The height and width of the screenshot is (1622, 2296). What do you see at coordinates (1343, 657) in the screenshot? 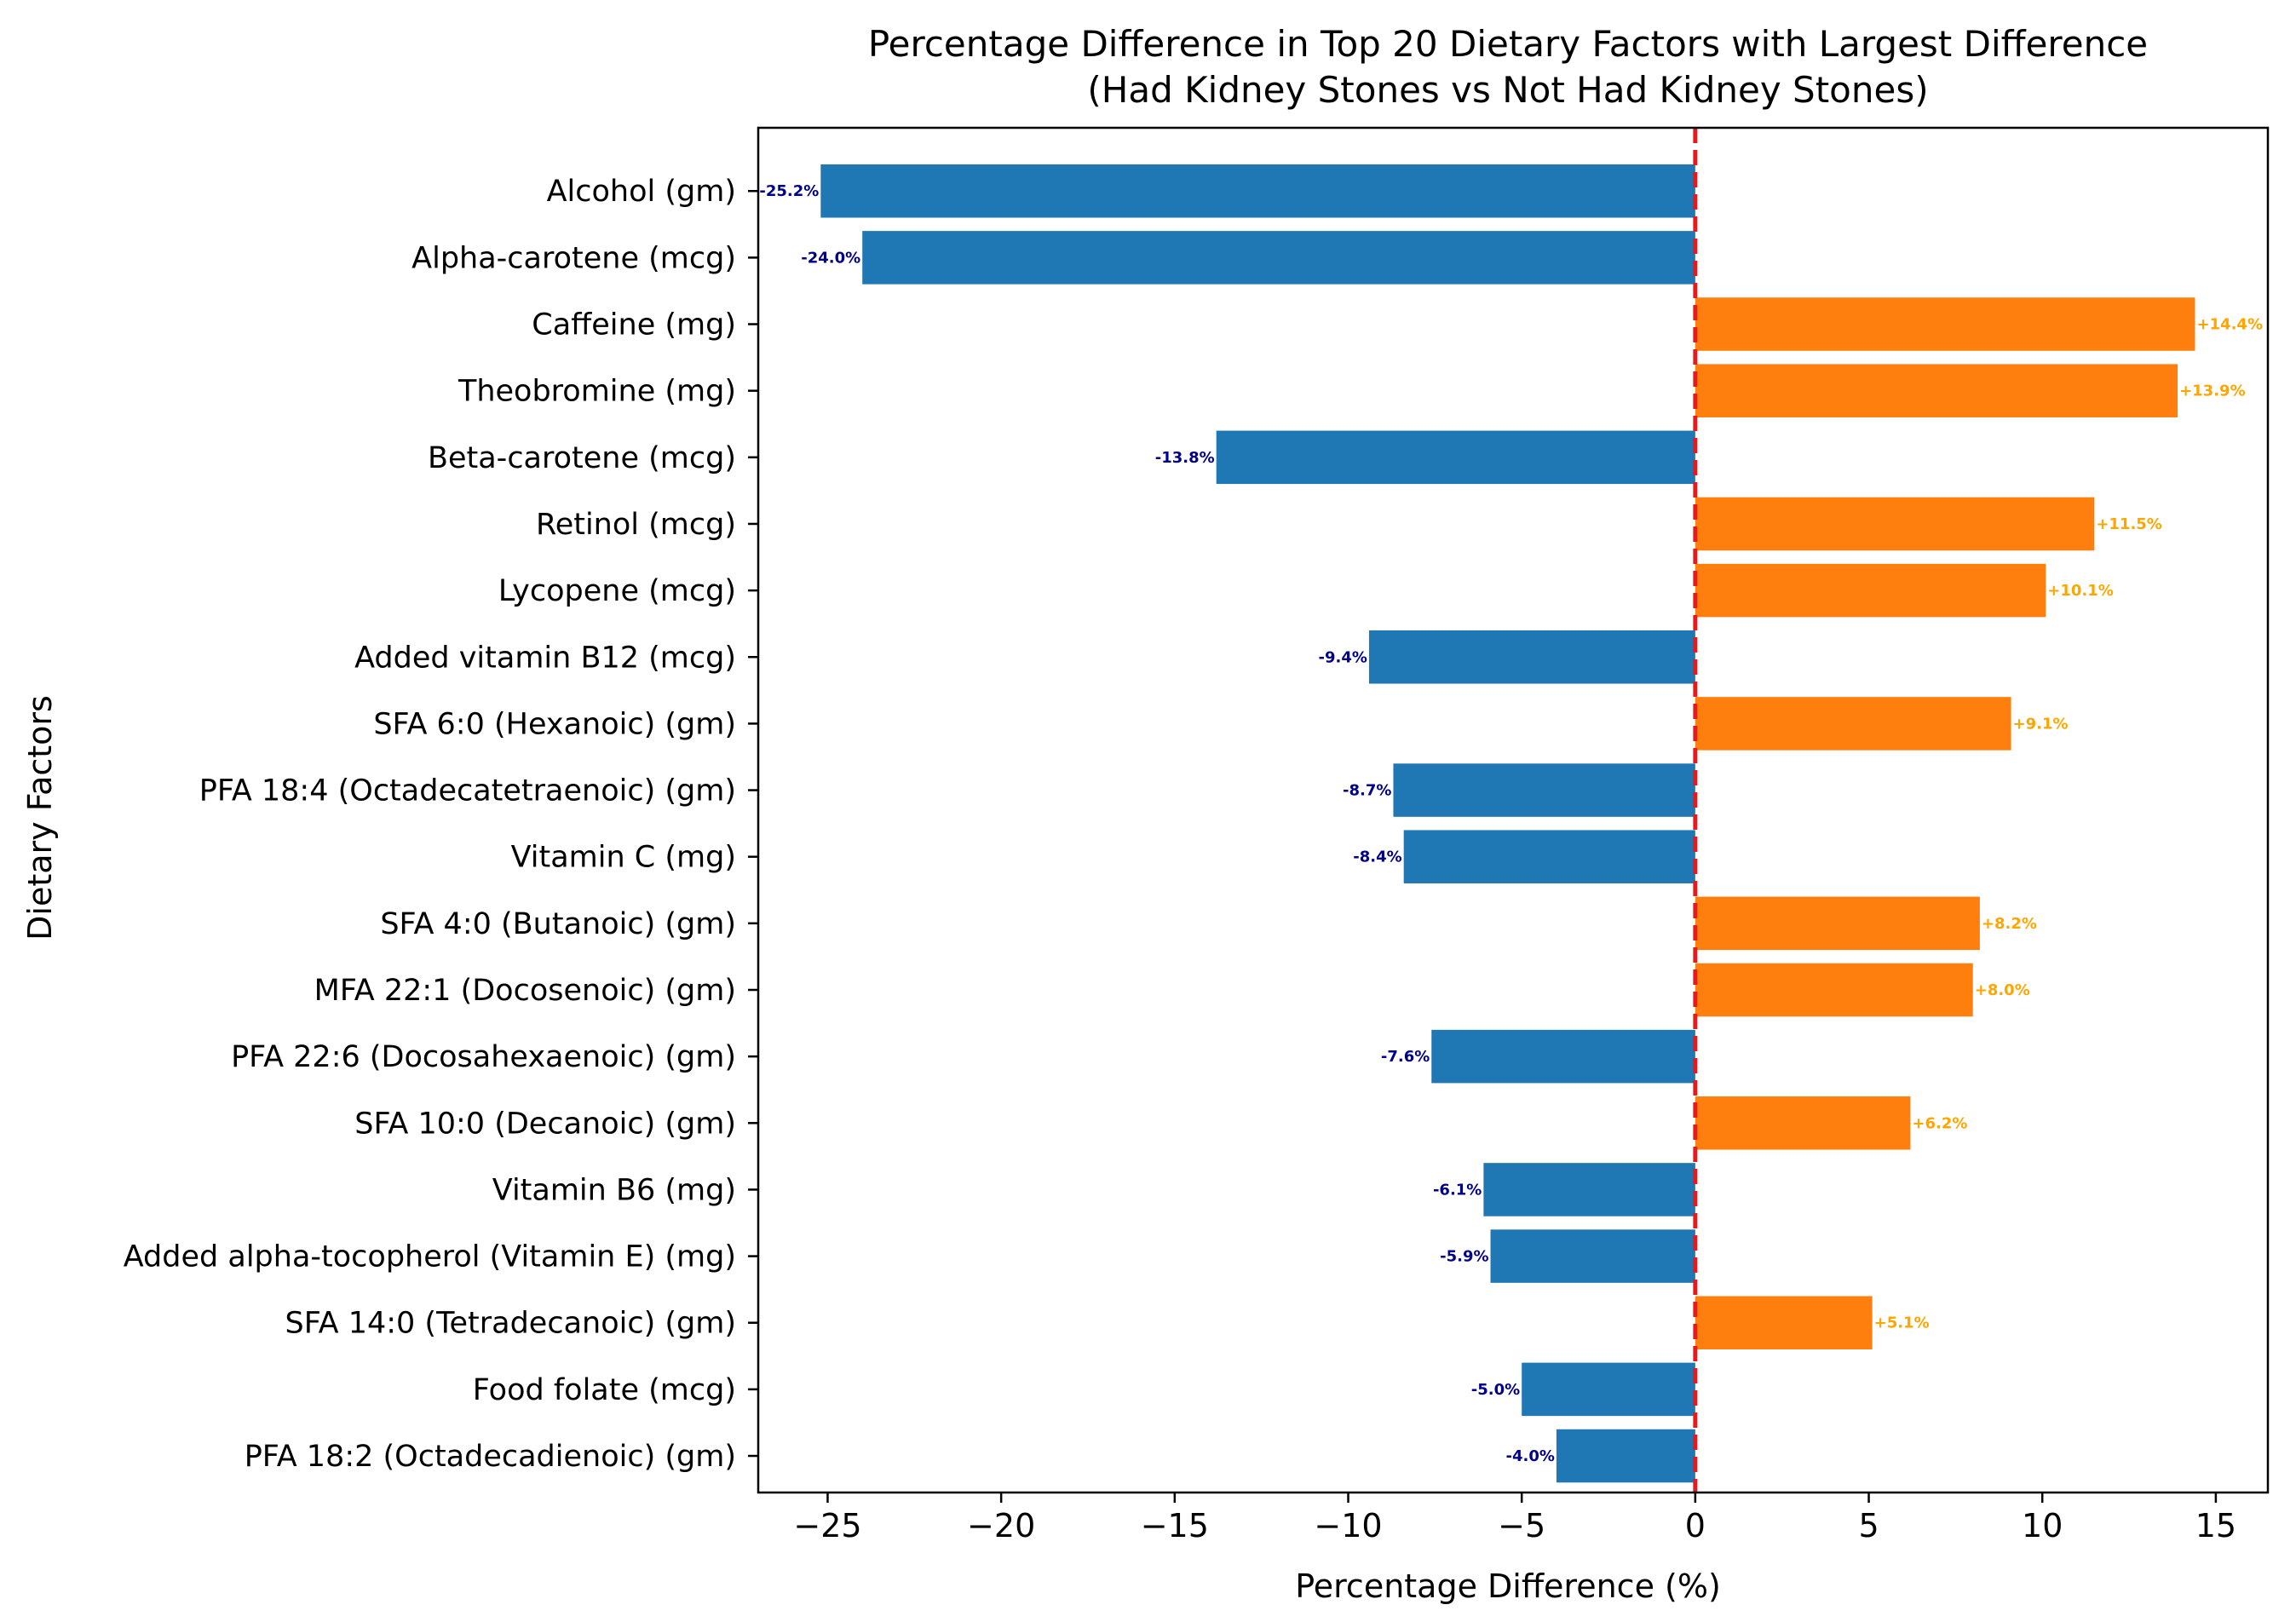
I see `data-label-8: -9.4%` at bounding box center [1343, 657].